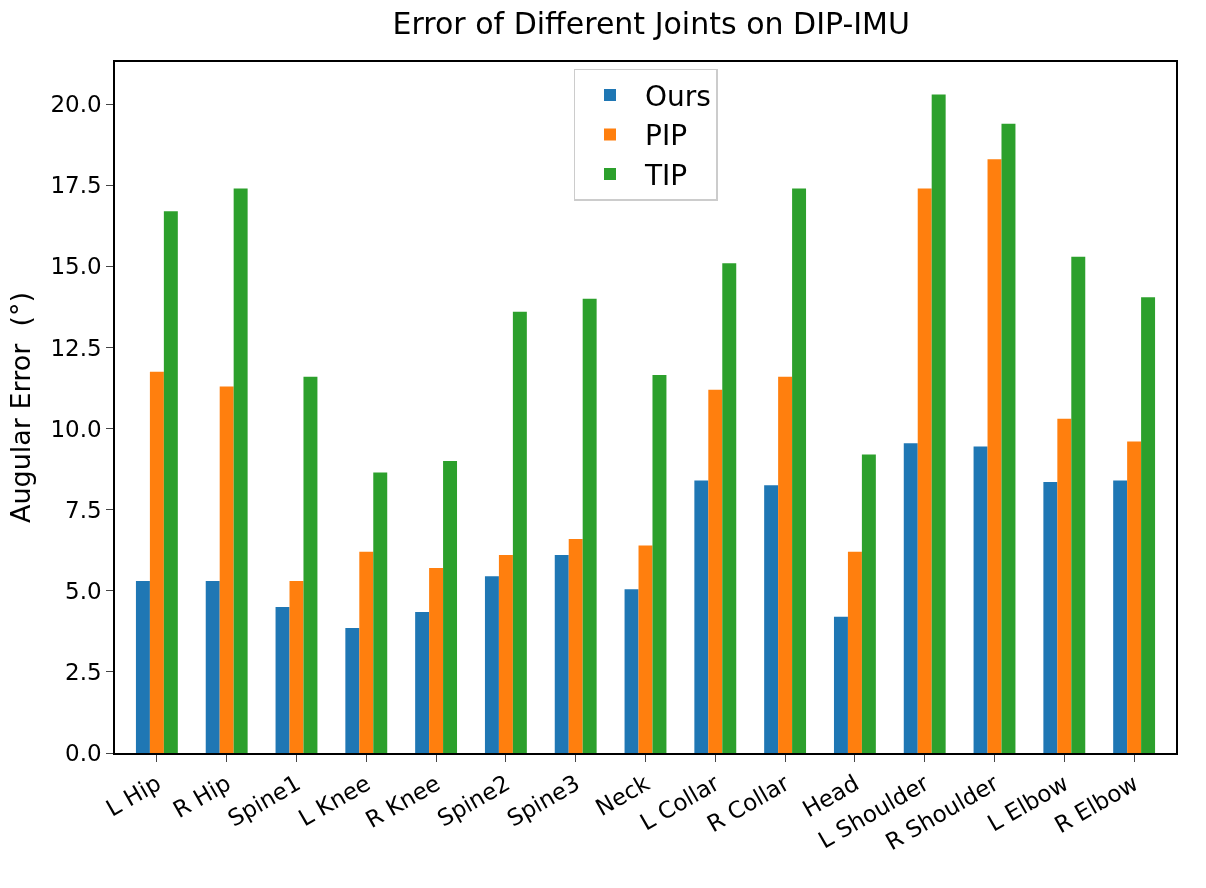  Describe the element at coordinates (83, 590) in the screenshot. I see `y-tick-label: 5.0` at that location.